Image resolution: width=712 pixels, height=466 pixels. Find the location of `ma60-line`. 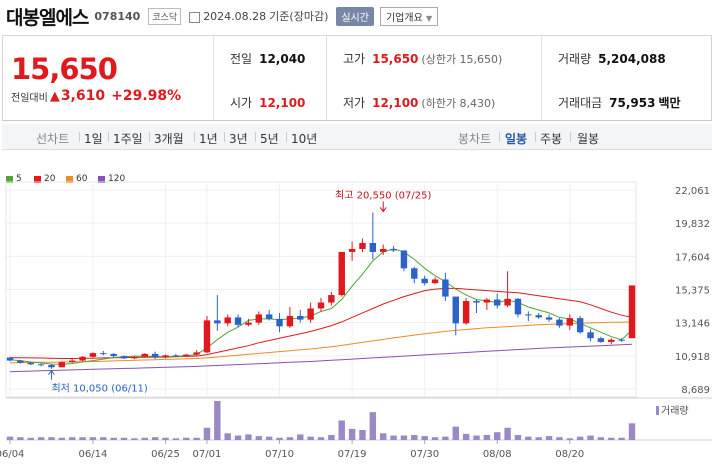

ma60-line is located at coordinates (321, 342).